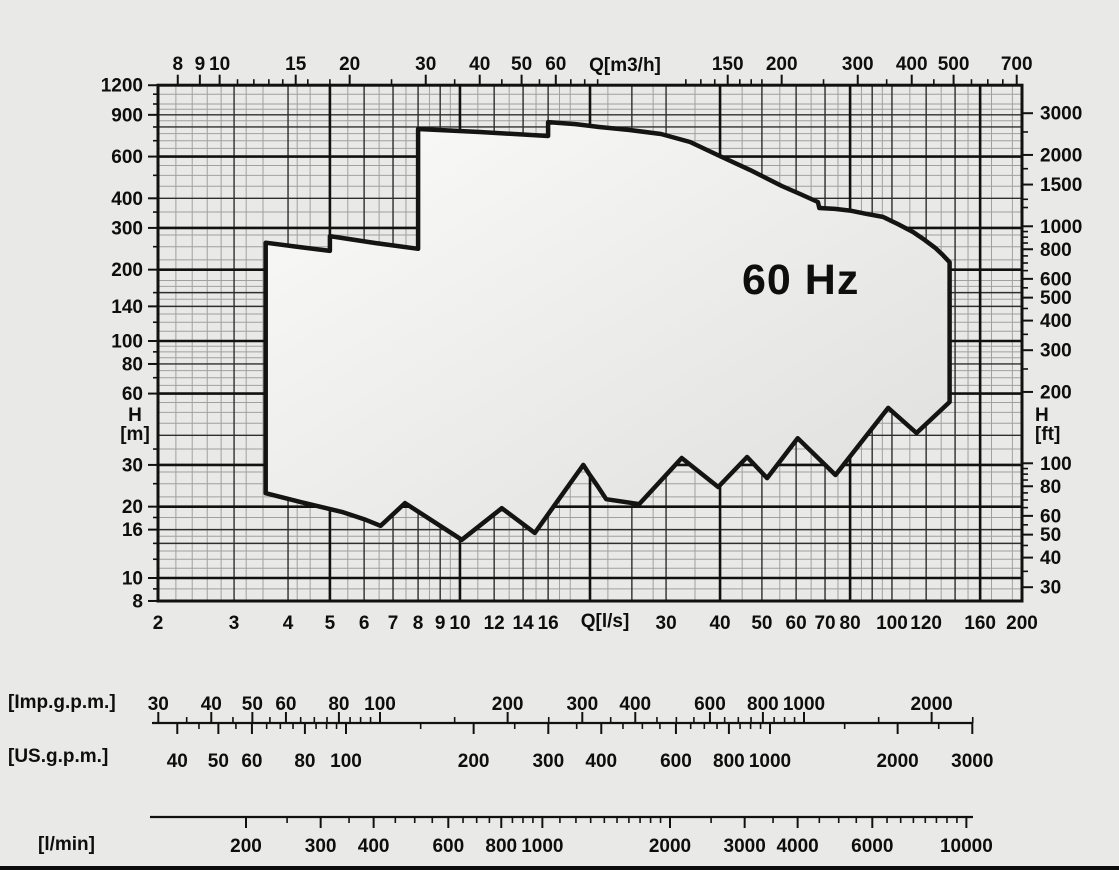 This screenshot has height=870, width=1119. What do you see at coordinates (132, 507) in the screenshot?
I see `left-axis-tick-label: 20` at bounding box center [132, 507].